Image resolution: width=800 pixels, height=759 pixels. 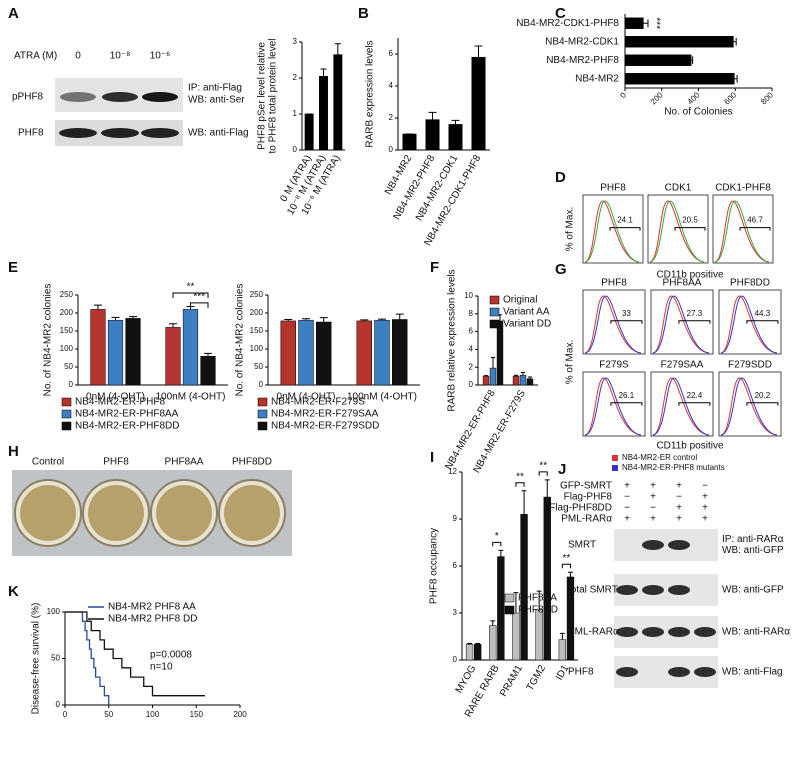 What do you see at coordinates (567, 23) in the screenshot?
I see `y-tick-label: NB4-MR2-CDK1-PHF8` at bounding box center [567, 23].